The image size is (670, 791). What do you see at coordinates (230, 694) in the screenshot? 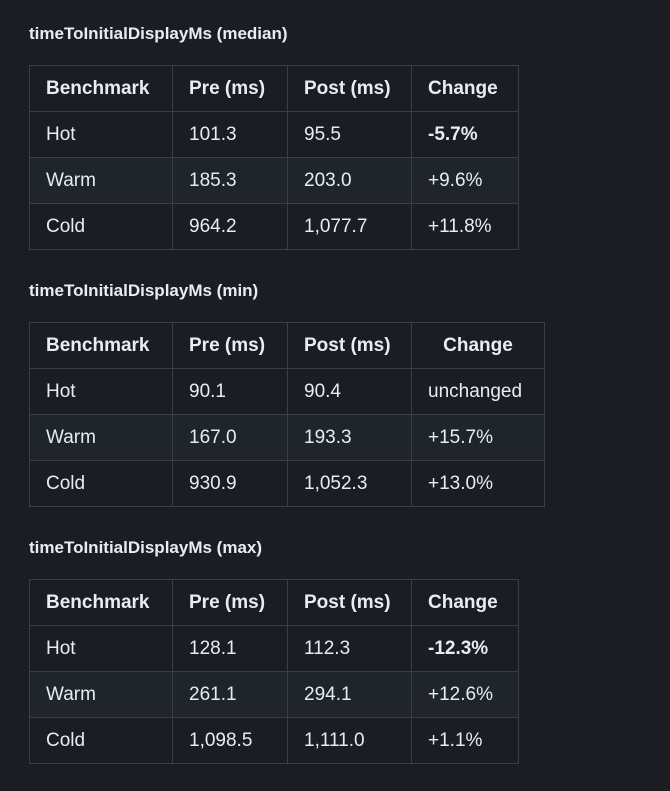
I see `cell-pre: 261.1` at bounding box center [230, 694].